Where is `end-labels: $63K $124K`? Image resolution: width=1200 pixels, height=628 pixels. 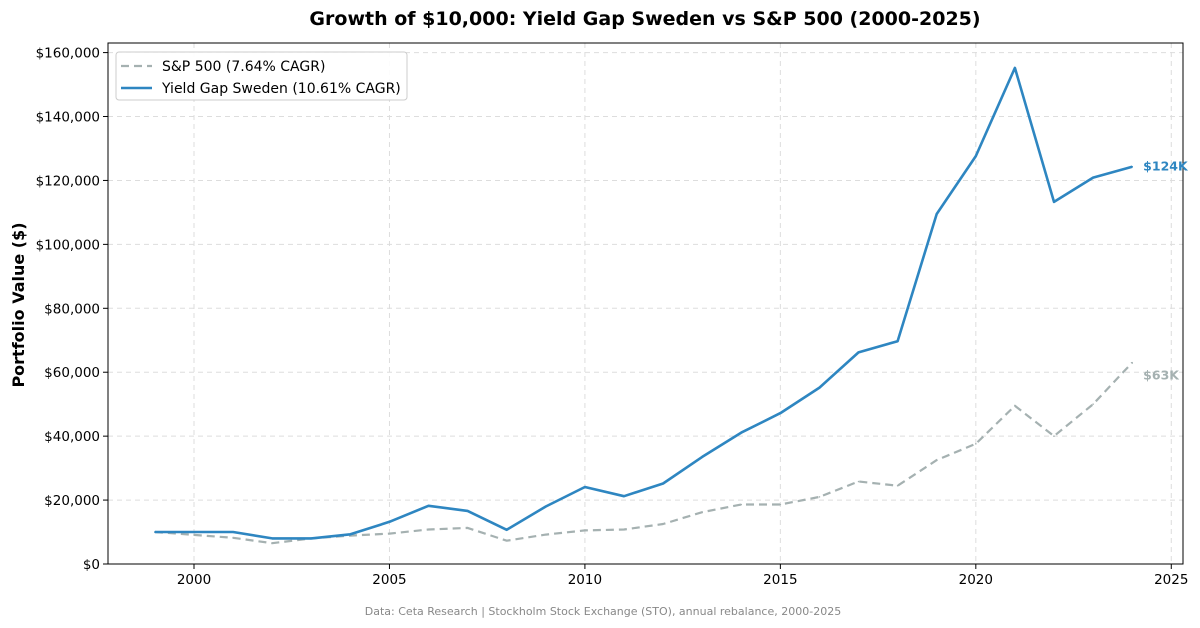 end-labels: $63K $124K is located at coordinates (1166, 271).